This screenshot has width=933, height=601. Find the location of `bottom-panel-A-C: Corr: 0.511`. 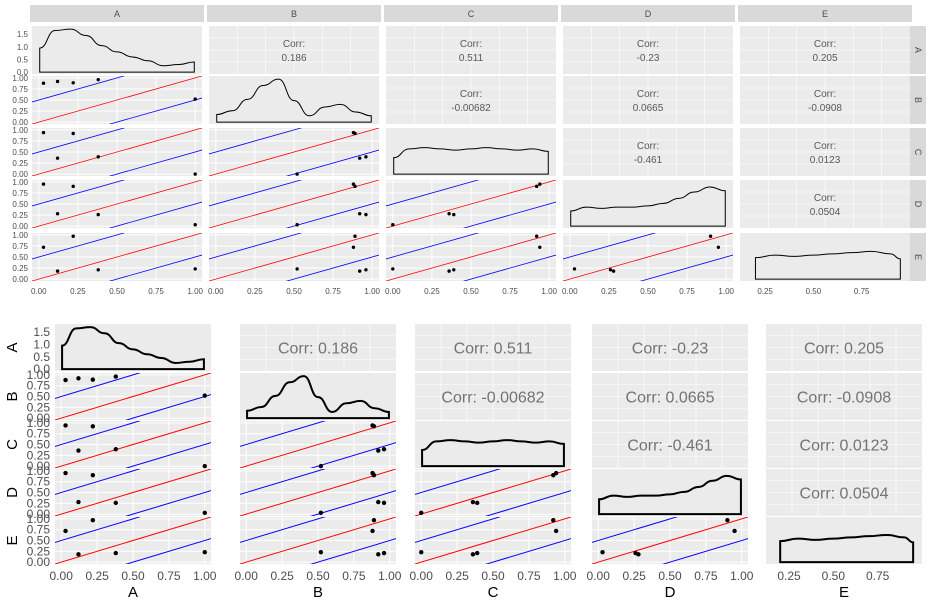

bottom-panel-A-C: Corr: 0.511 is located at coordinates (493, 347).